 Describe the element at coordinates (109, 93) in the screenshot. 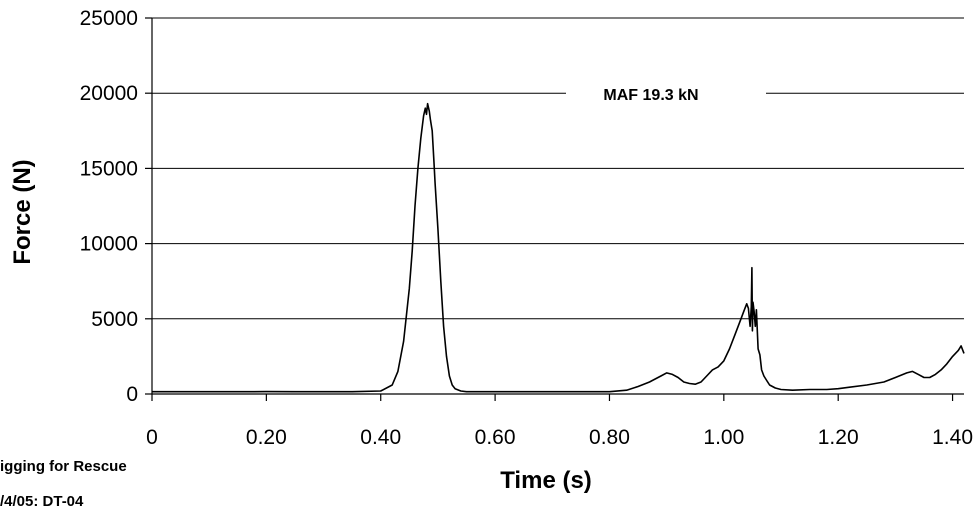

I see `y-tick-label: 20000` at that location.